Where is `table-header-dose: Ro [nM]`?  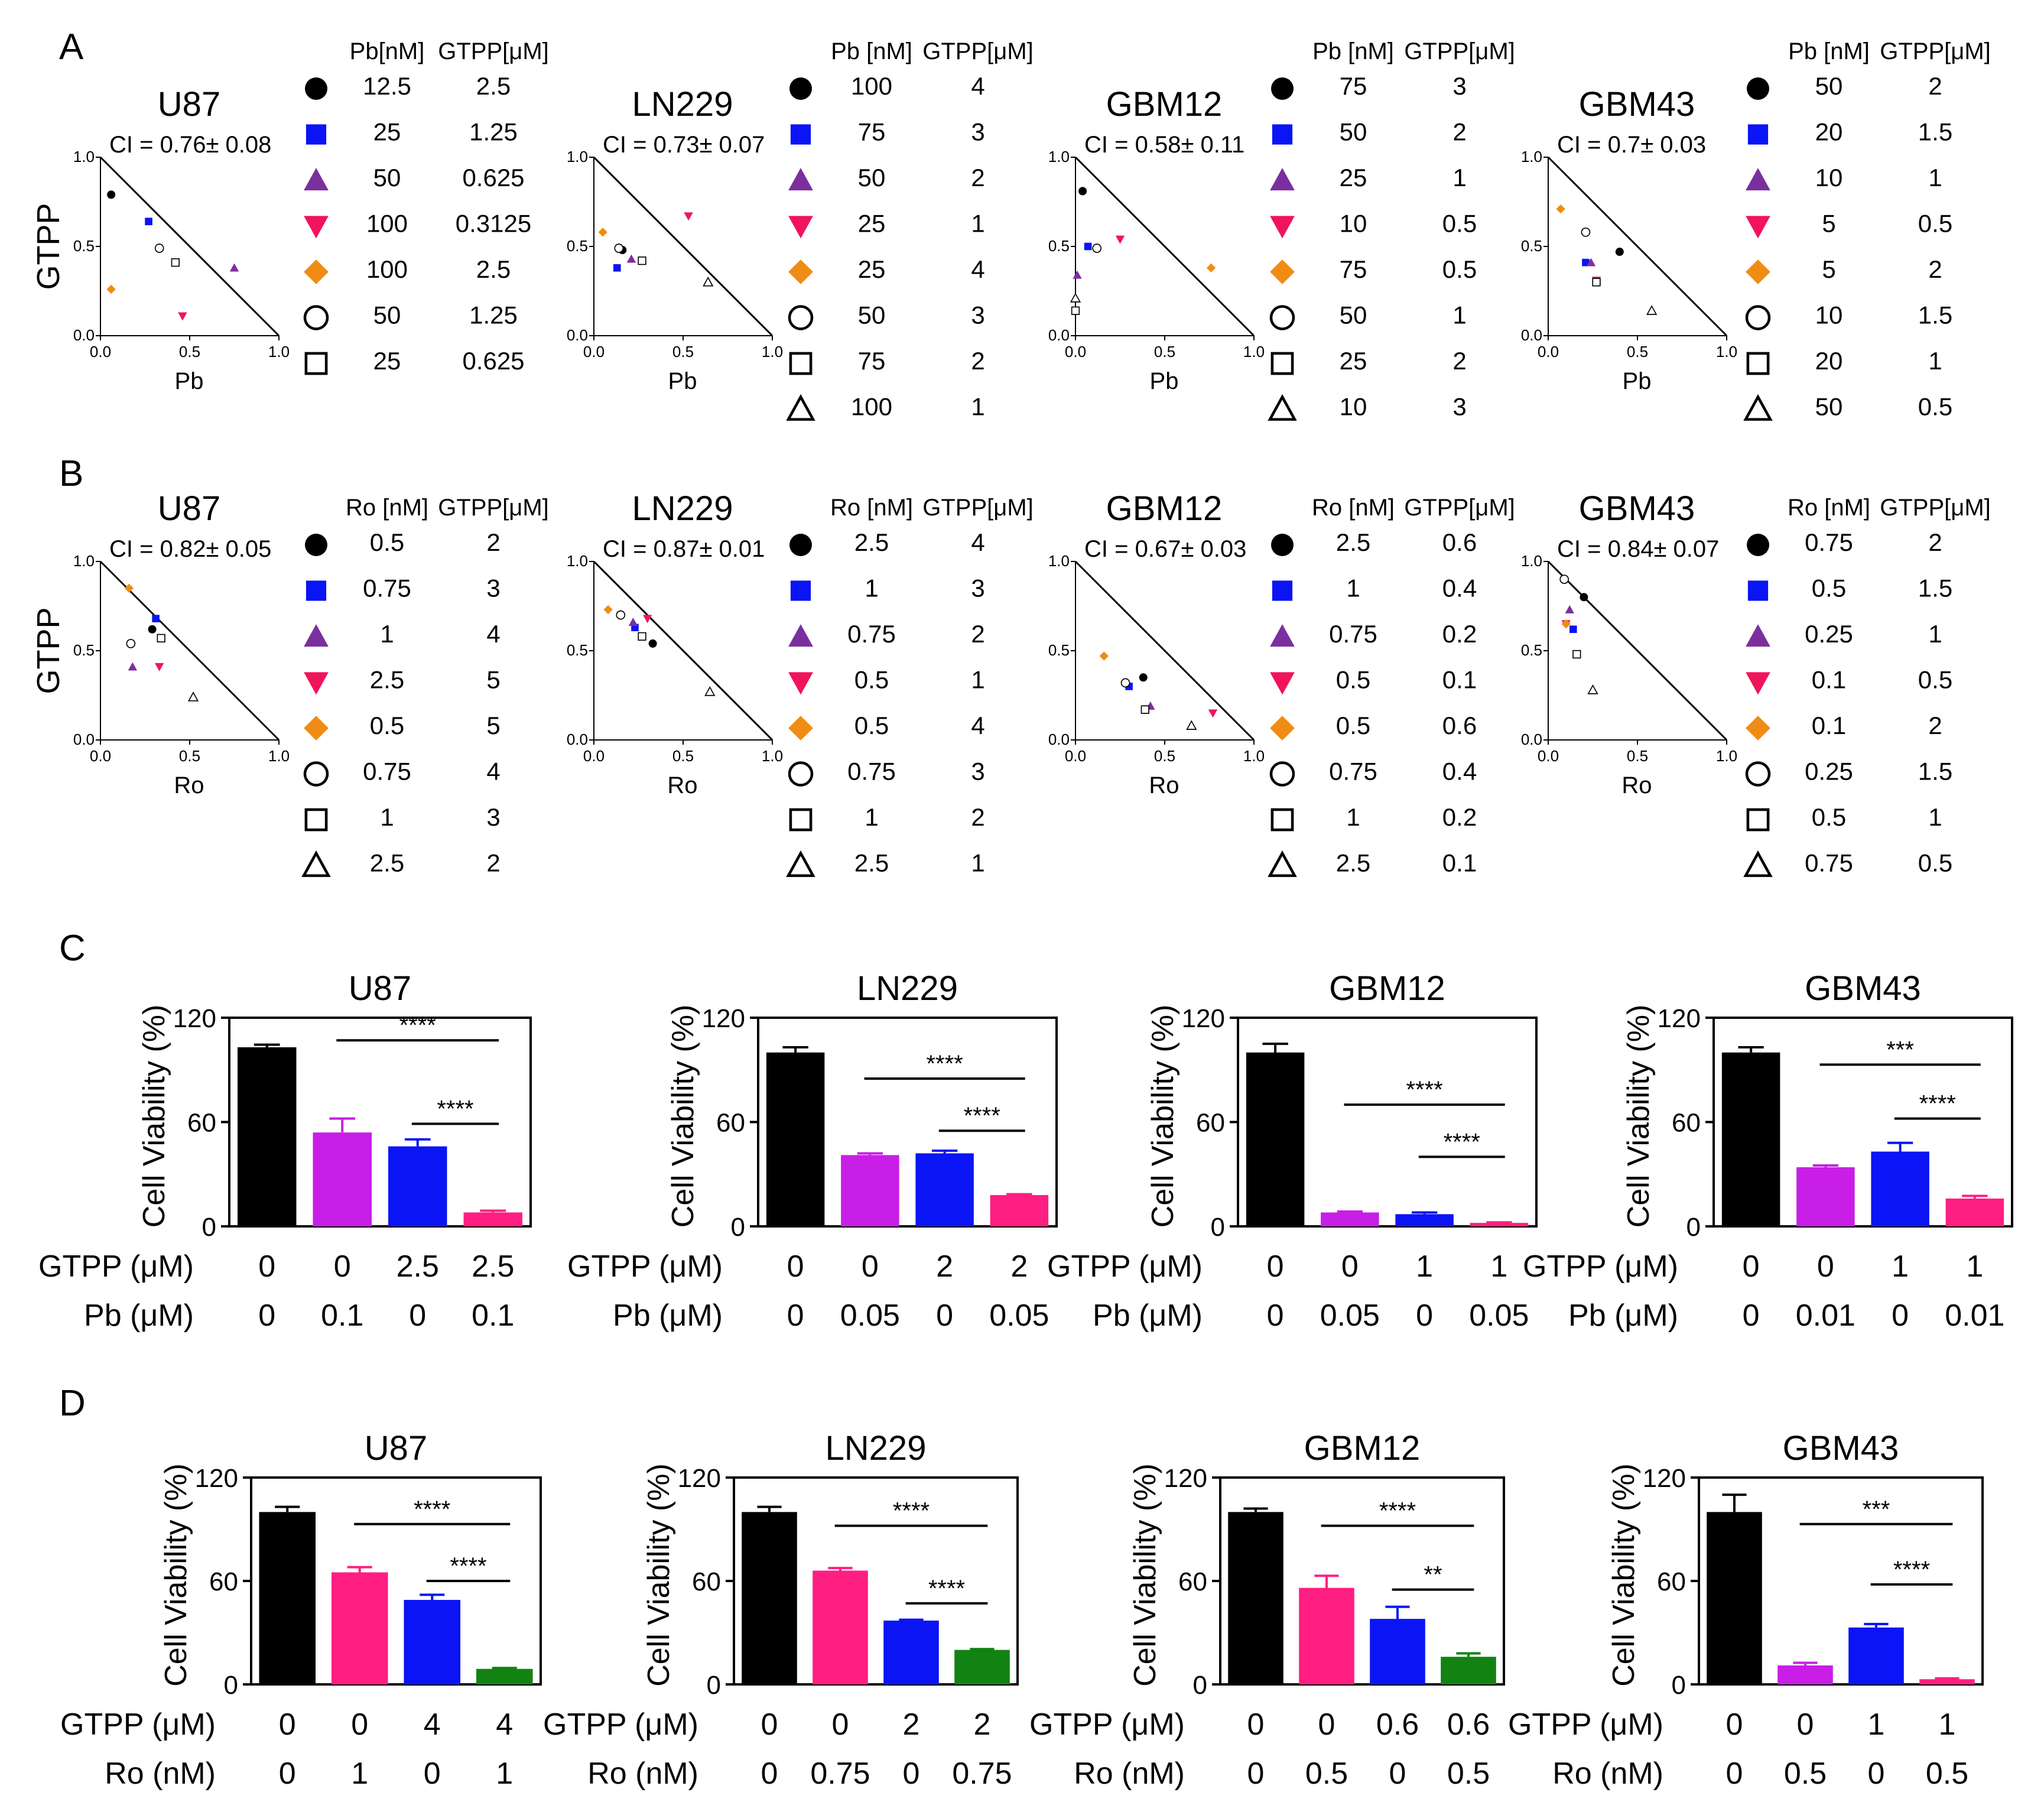
table-header-dose: Ro [nM] is located at coordinates (871, 508).